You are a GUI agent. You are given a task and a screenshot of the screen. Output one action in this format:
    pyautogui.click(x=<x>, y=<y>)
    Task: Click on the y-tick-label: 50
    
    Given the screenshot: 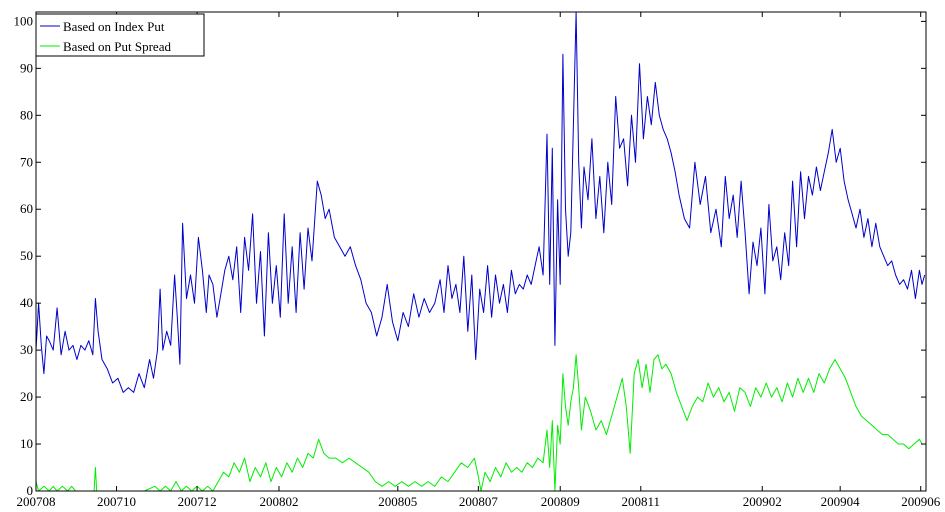 What is the action you would take?
    pyautogui.click(x=26, y=255)
    